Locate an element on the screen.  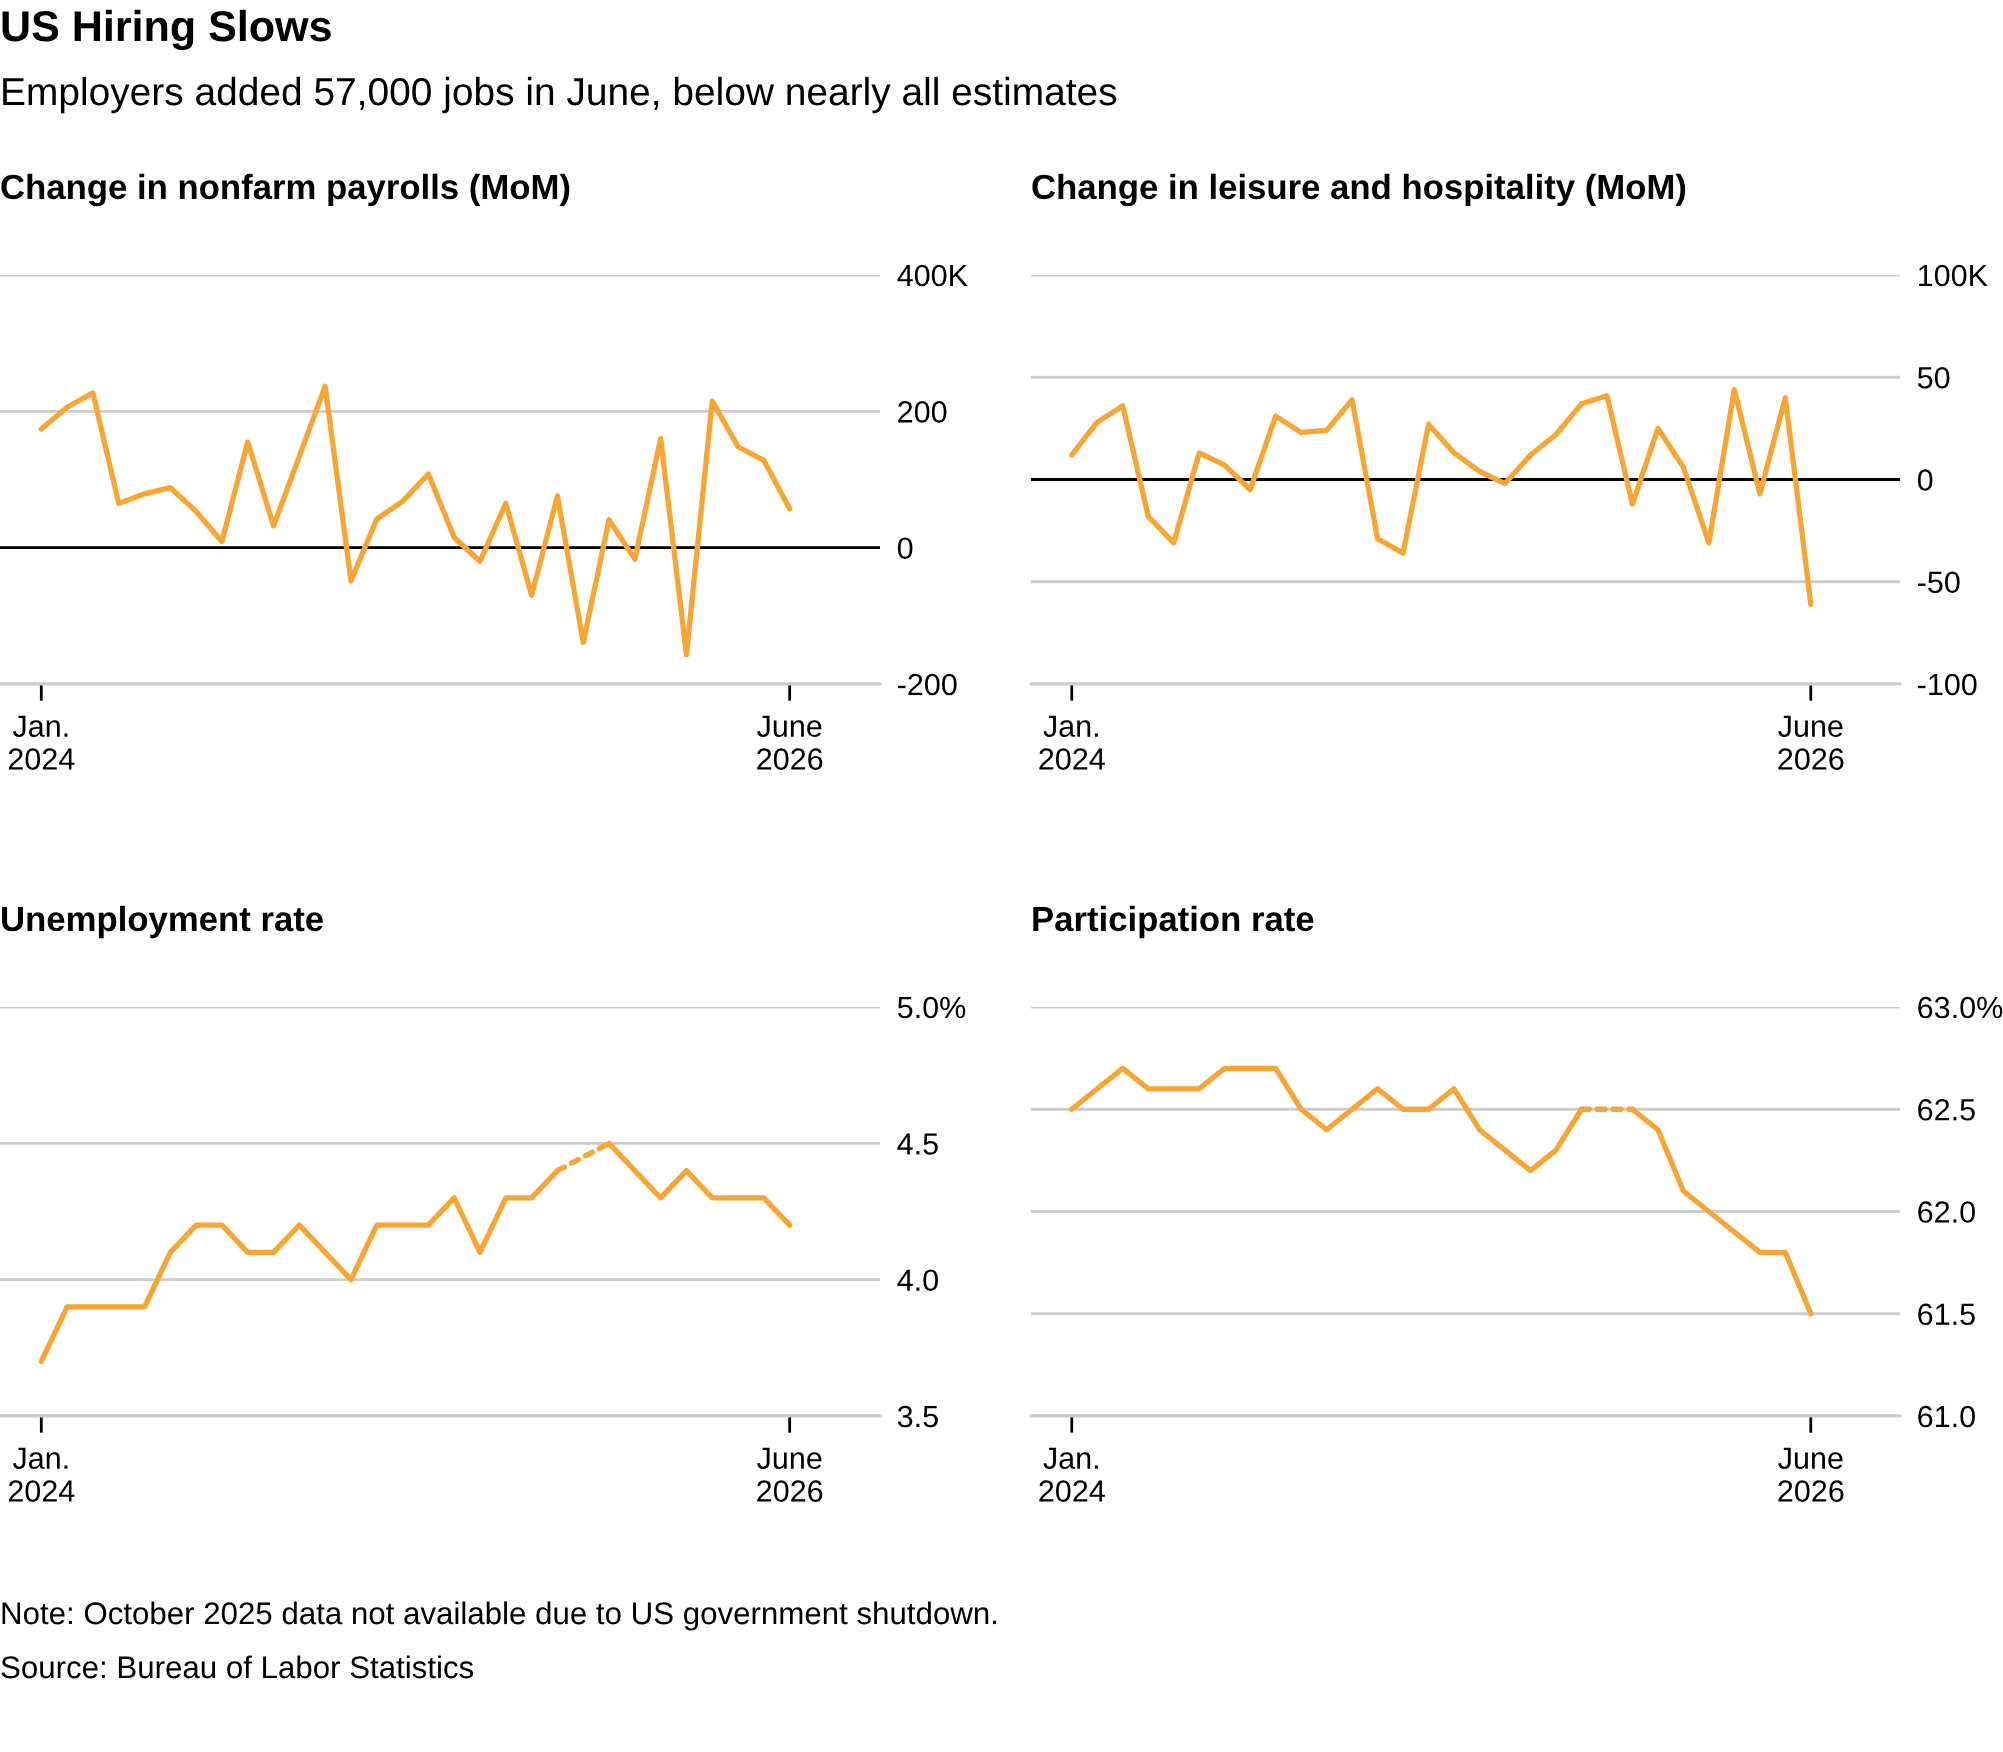
y-tick-label: -200 is located at coordinates (927, 684).